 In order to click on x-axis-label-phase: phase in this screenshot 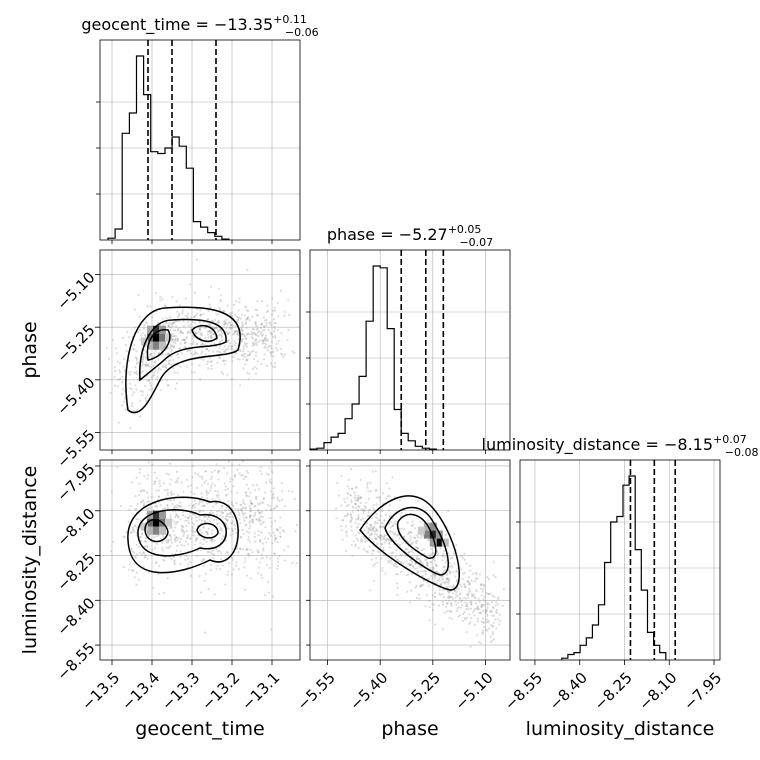, I will do `click(409, 729)`.